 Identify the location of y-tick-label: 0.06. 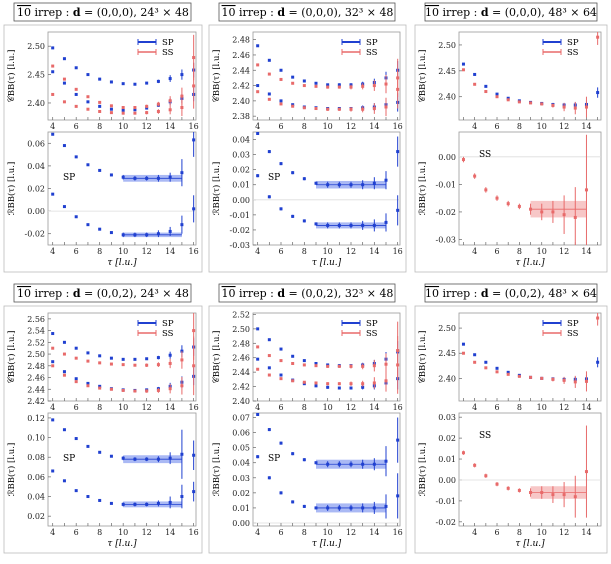
(241, 433).